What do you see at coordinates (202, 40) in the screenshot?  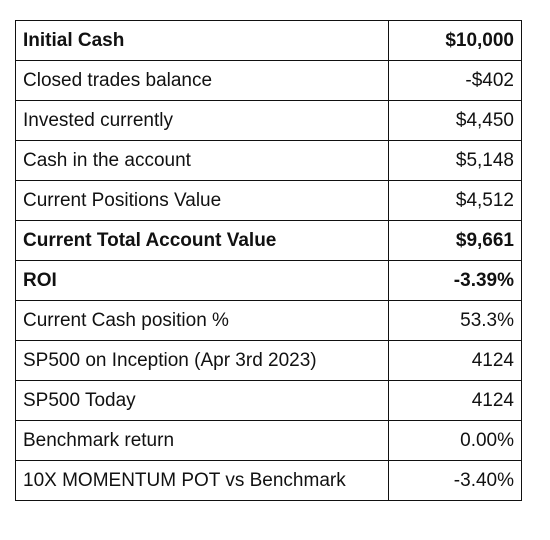 I see `row-label: Initial Cash` at bounding box center [202, 40].